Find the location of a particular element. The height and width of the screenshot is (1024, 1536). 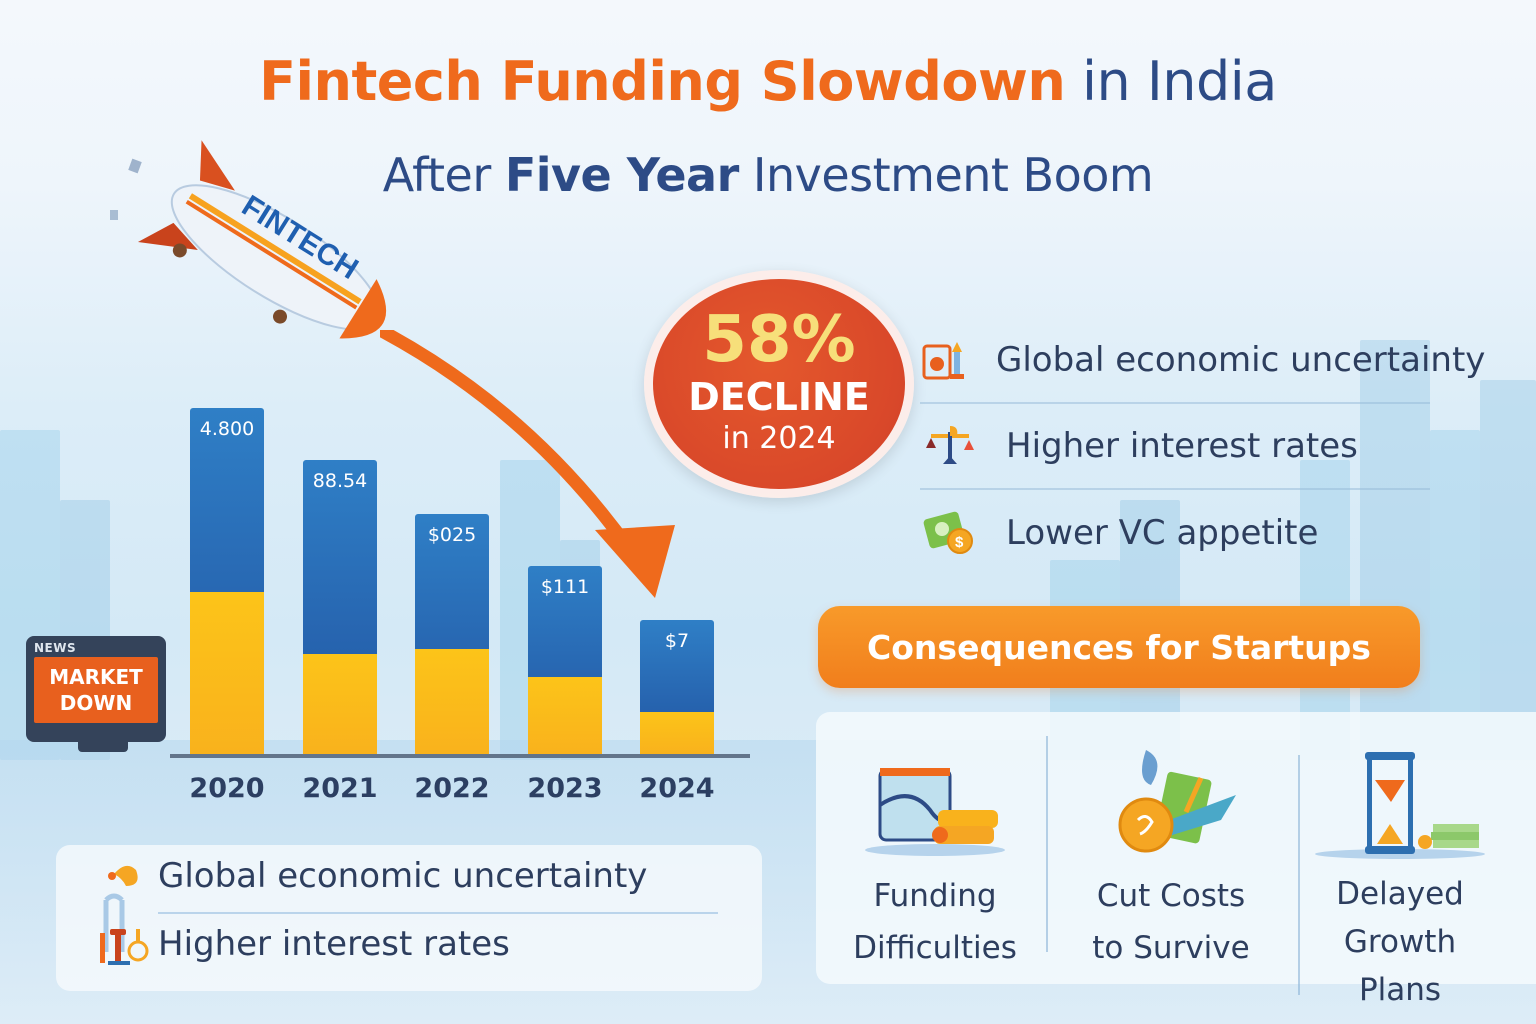

bar-2023: $111 is located at coordinates (565, 660).